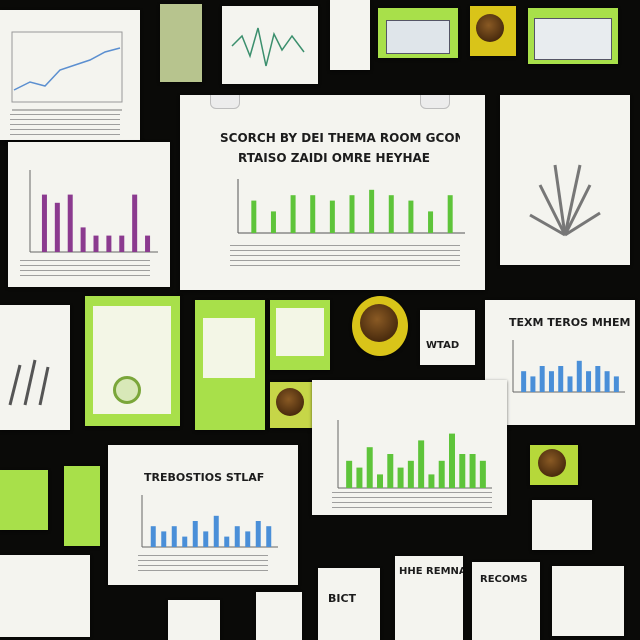 The width and height of the screenshot is (640, 640). What do you see at coordinates (334, 158) in the screenshot?
I see `center-chart-title-line2: RTAISO ZAIDI OMRE HEYHAE` at bounding box center [334, 158].